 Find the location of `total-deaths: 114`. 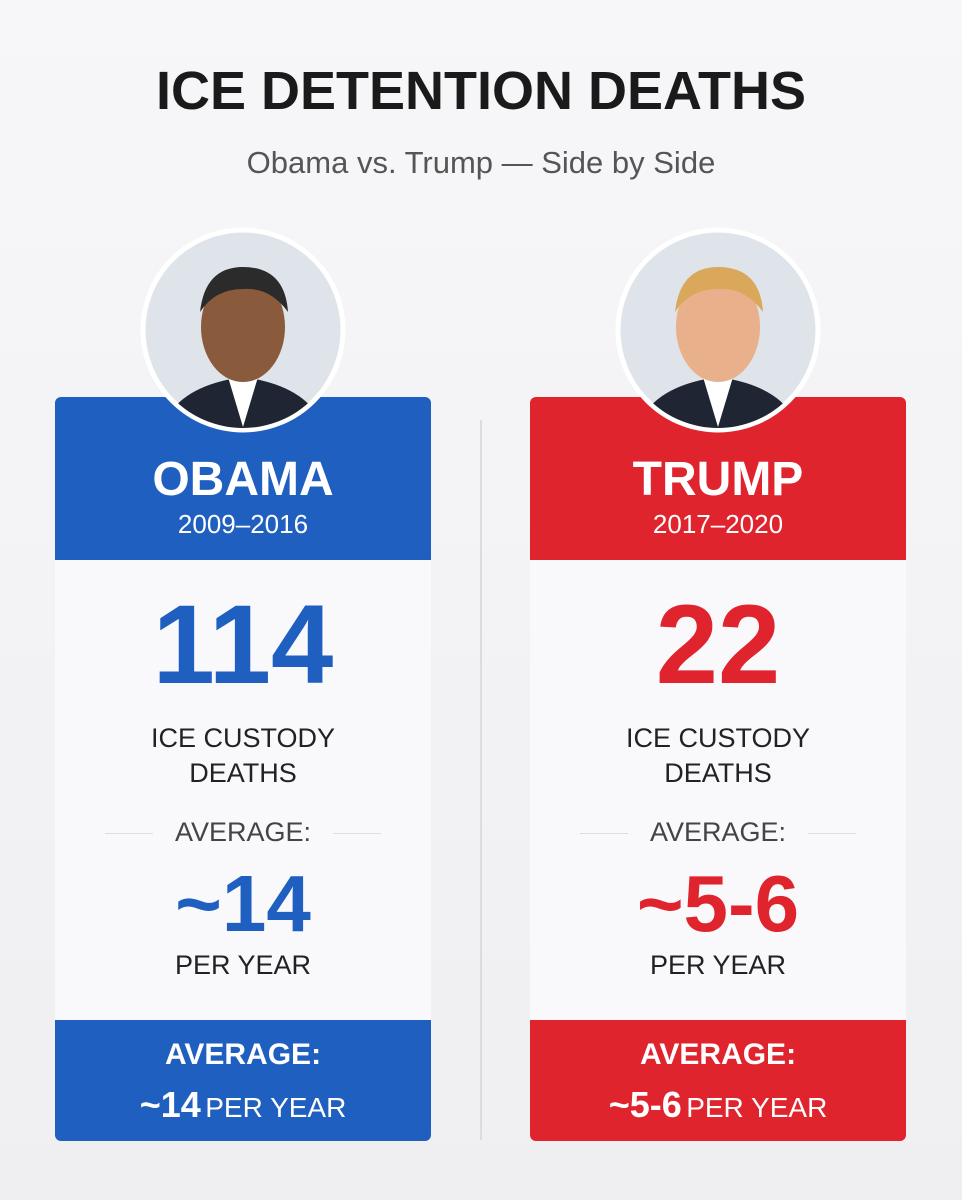

total-deaths: 114 is located at coordinates (243, 644).